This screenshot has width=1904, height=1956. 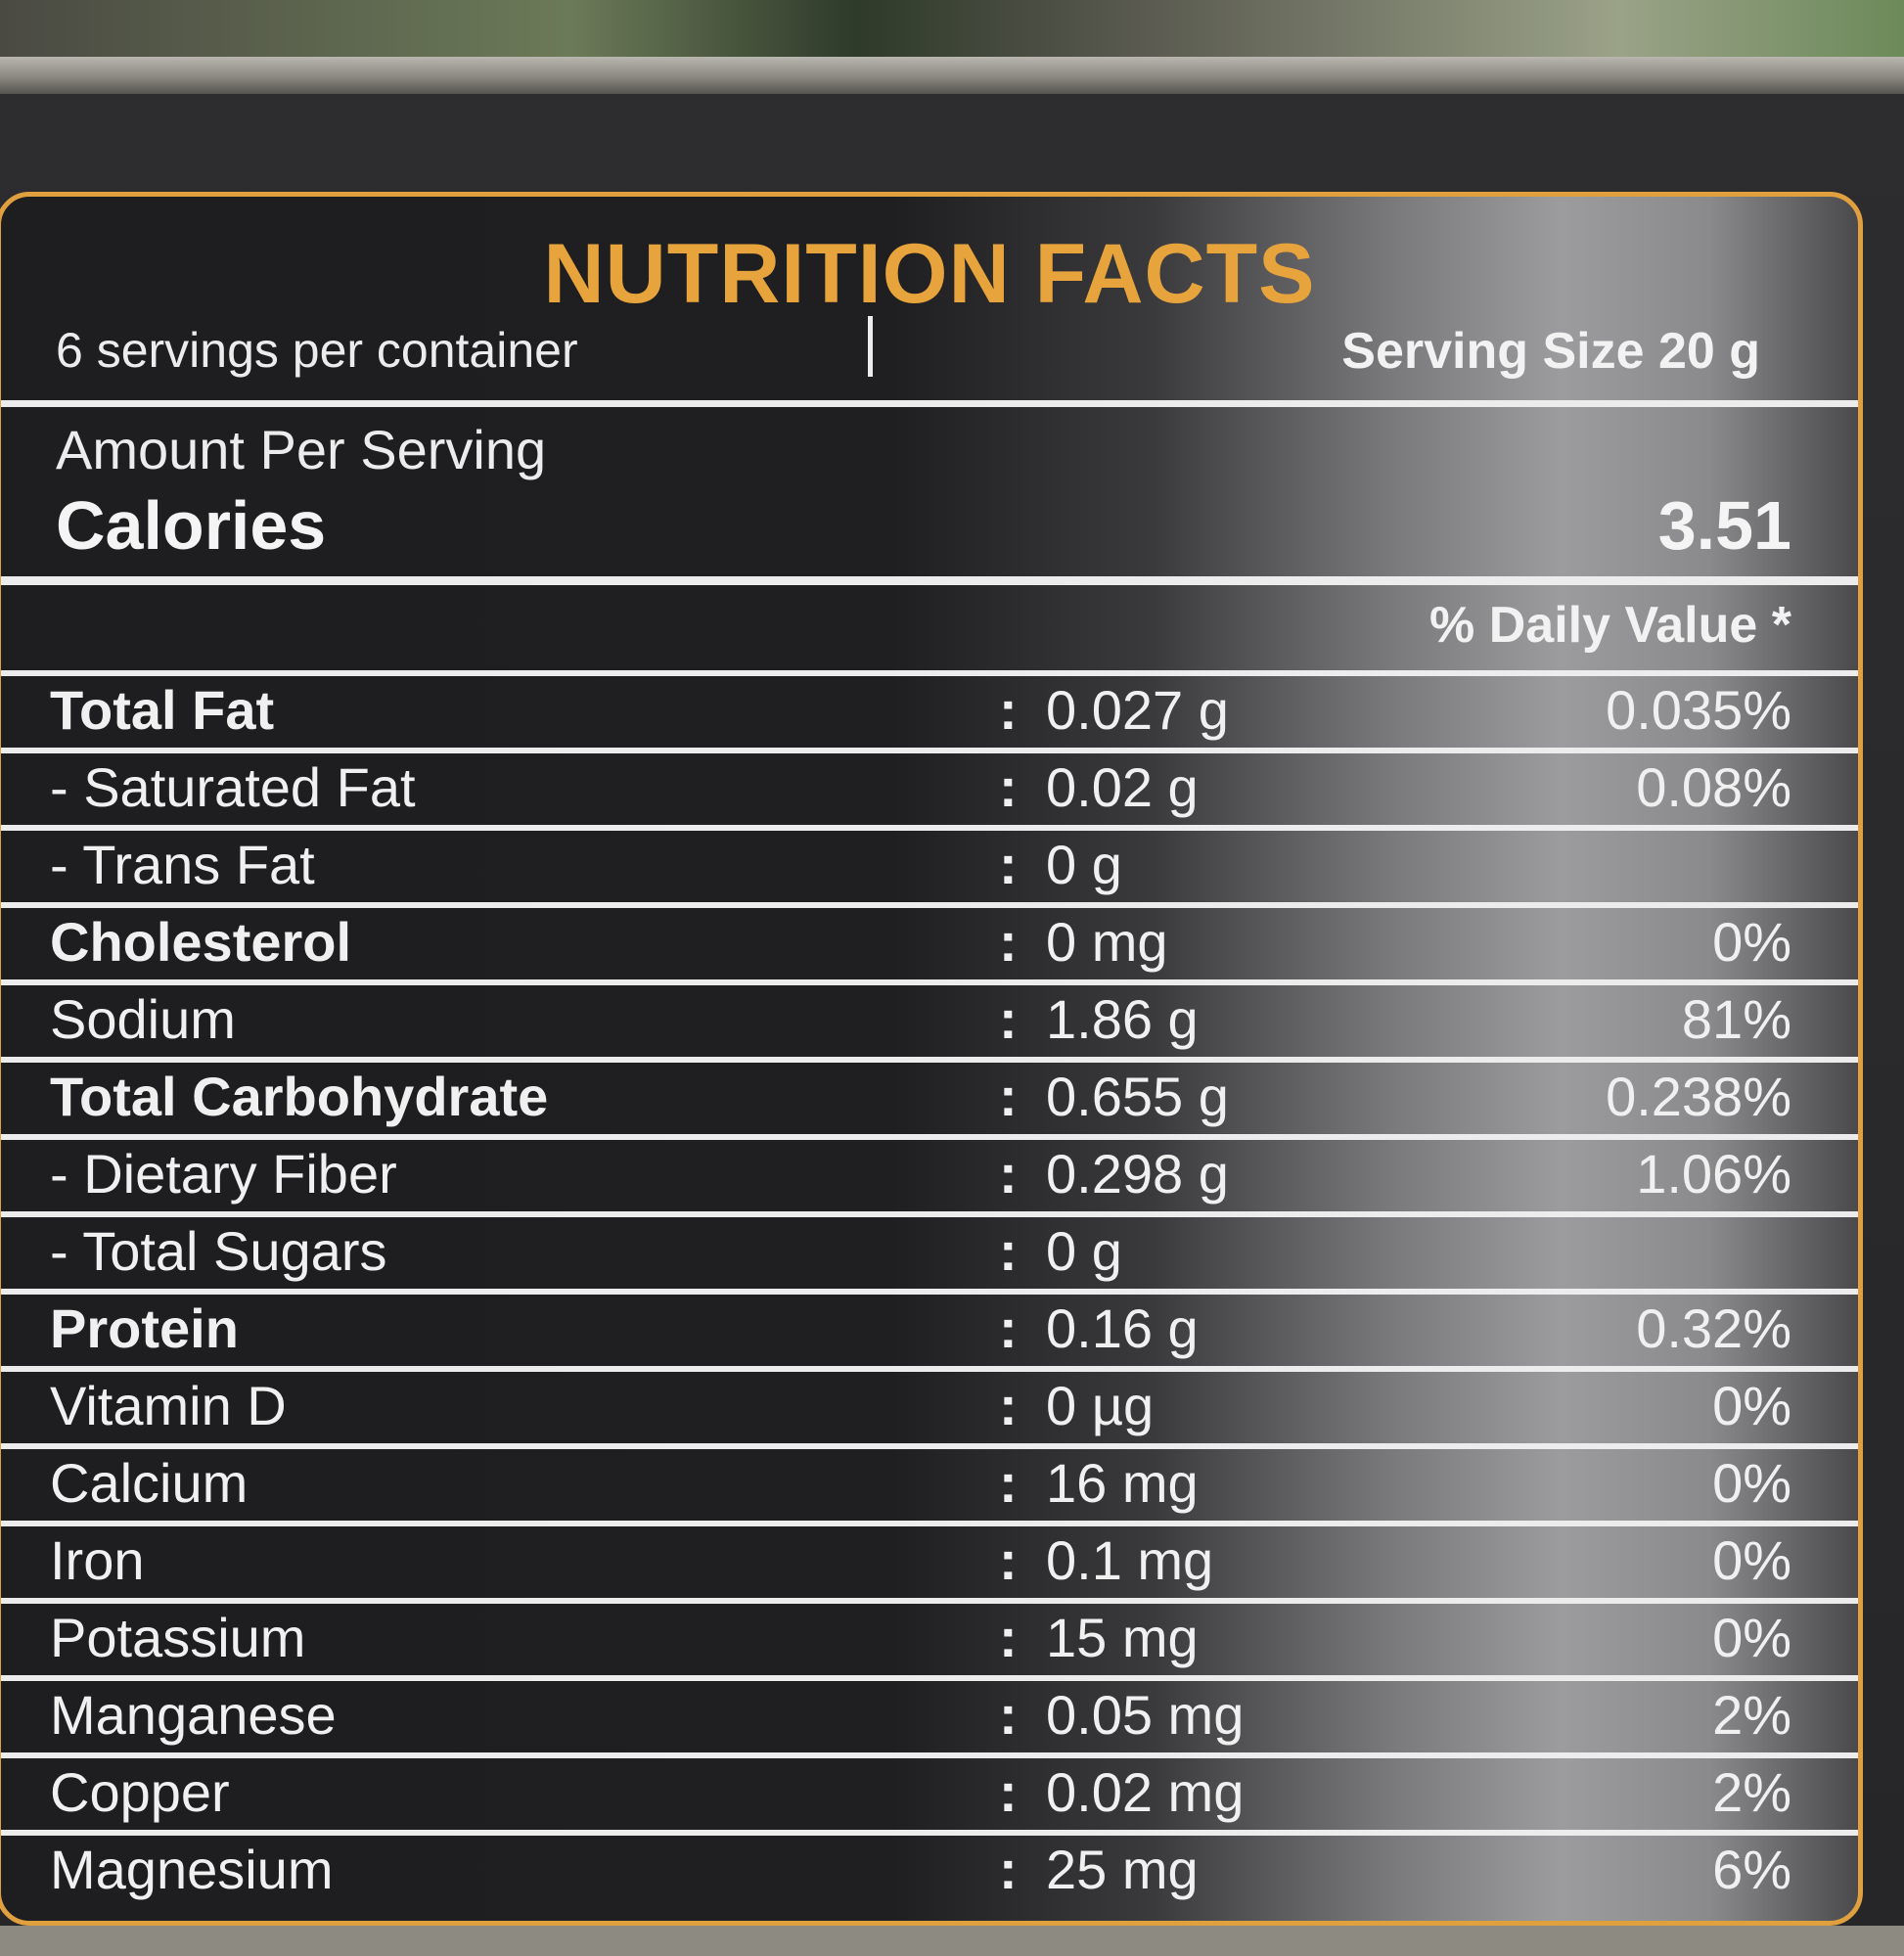 What do you see at coordinates (1122, 1328) in the screenshot?
I see `nutrient-amount: 0.16 g` at bounding box center [1122, 1328].